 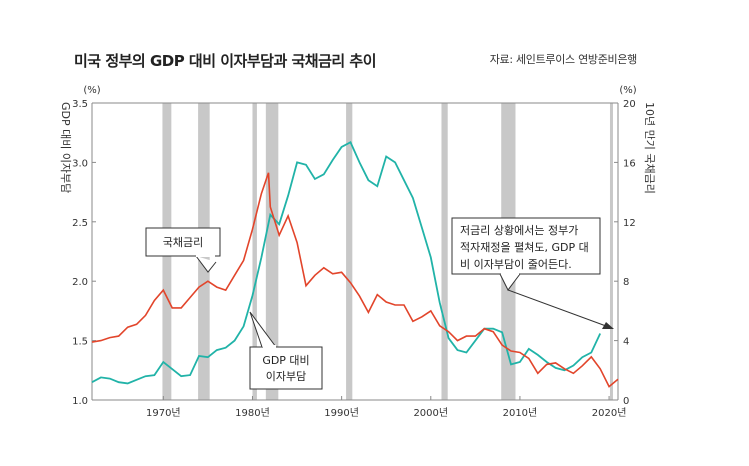 What do you see at coordinates (91, 90) in the screenshot?
I see `left-axis-unit: (%)` at bounding box center [91, 90].